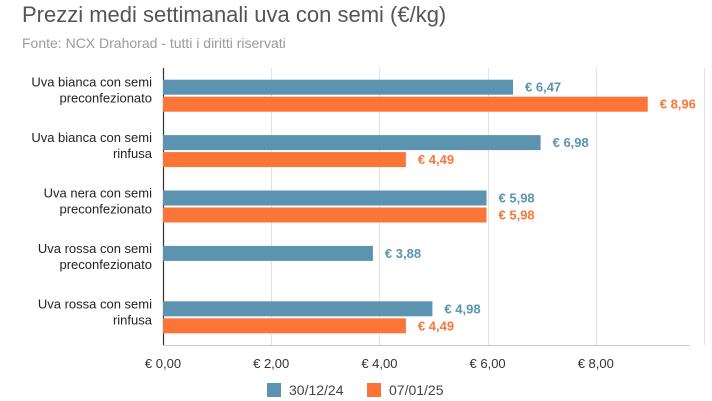 This screenshot has height=401, width=712. Describe the element at coordinates (274, 390) in the screenshot. I see `legend-swatch-series1` at that location.